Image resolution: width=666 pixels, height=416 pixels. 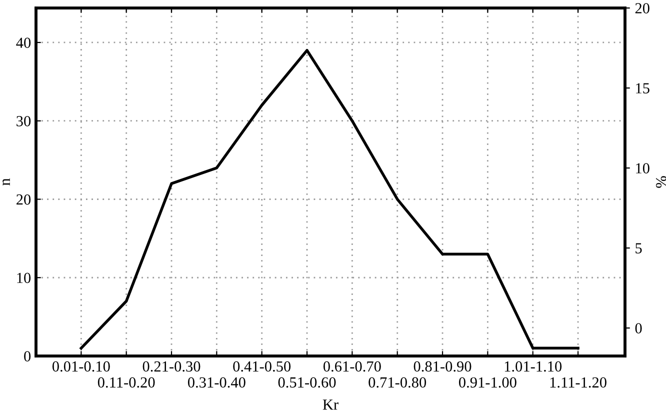 What do you see at coordinates (171, 366) in the screenshot?
I see `x-tick-label: 0.21-0.30` at bounding box center [171, 366].